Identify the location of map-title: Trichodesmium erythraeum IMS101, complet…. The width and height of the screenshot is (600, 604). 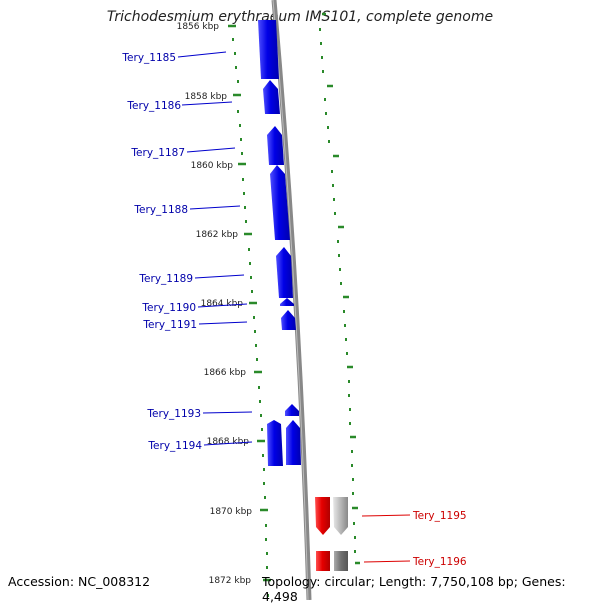
(300, 17).